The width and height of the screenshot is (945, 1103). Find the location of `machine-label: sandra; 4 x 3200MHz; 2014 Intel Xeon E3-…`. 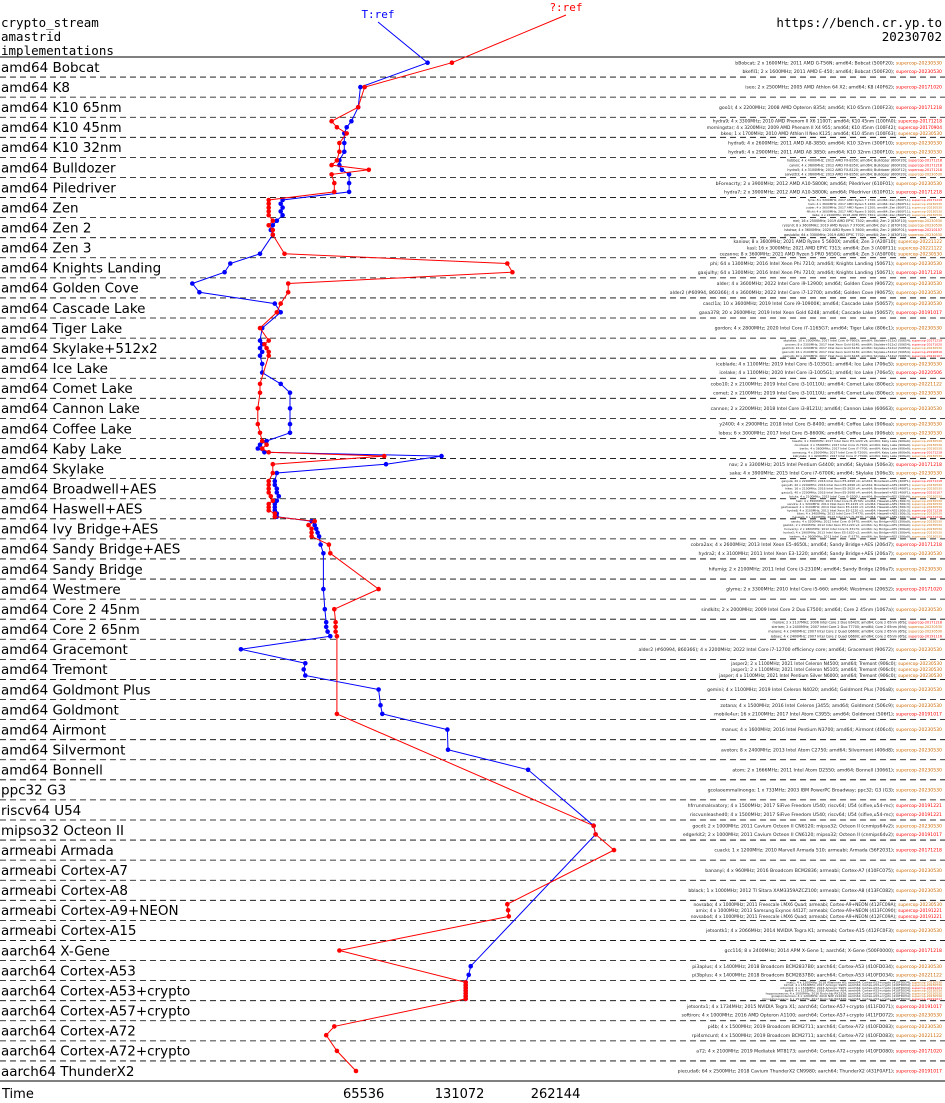

machine-label: sandra; 4 x 3200MHz; 2014 Intel Xeon E3-… is located at coordinates (864, 504).